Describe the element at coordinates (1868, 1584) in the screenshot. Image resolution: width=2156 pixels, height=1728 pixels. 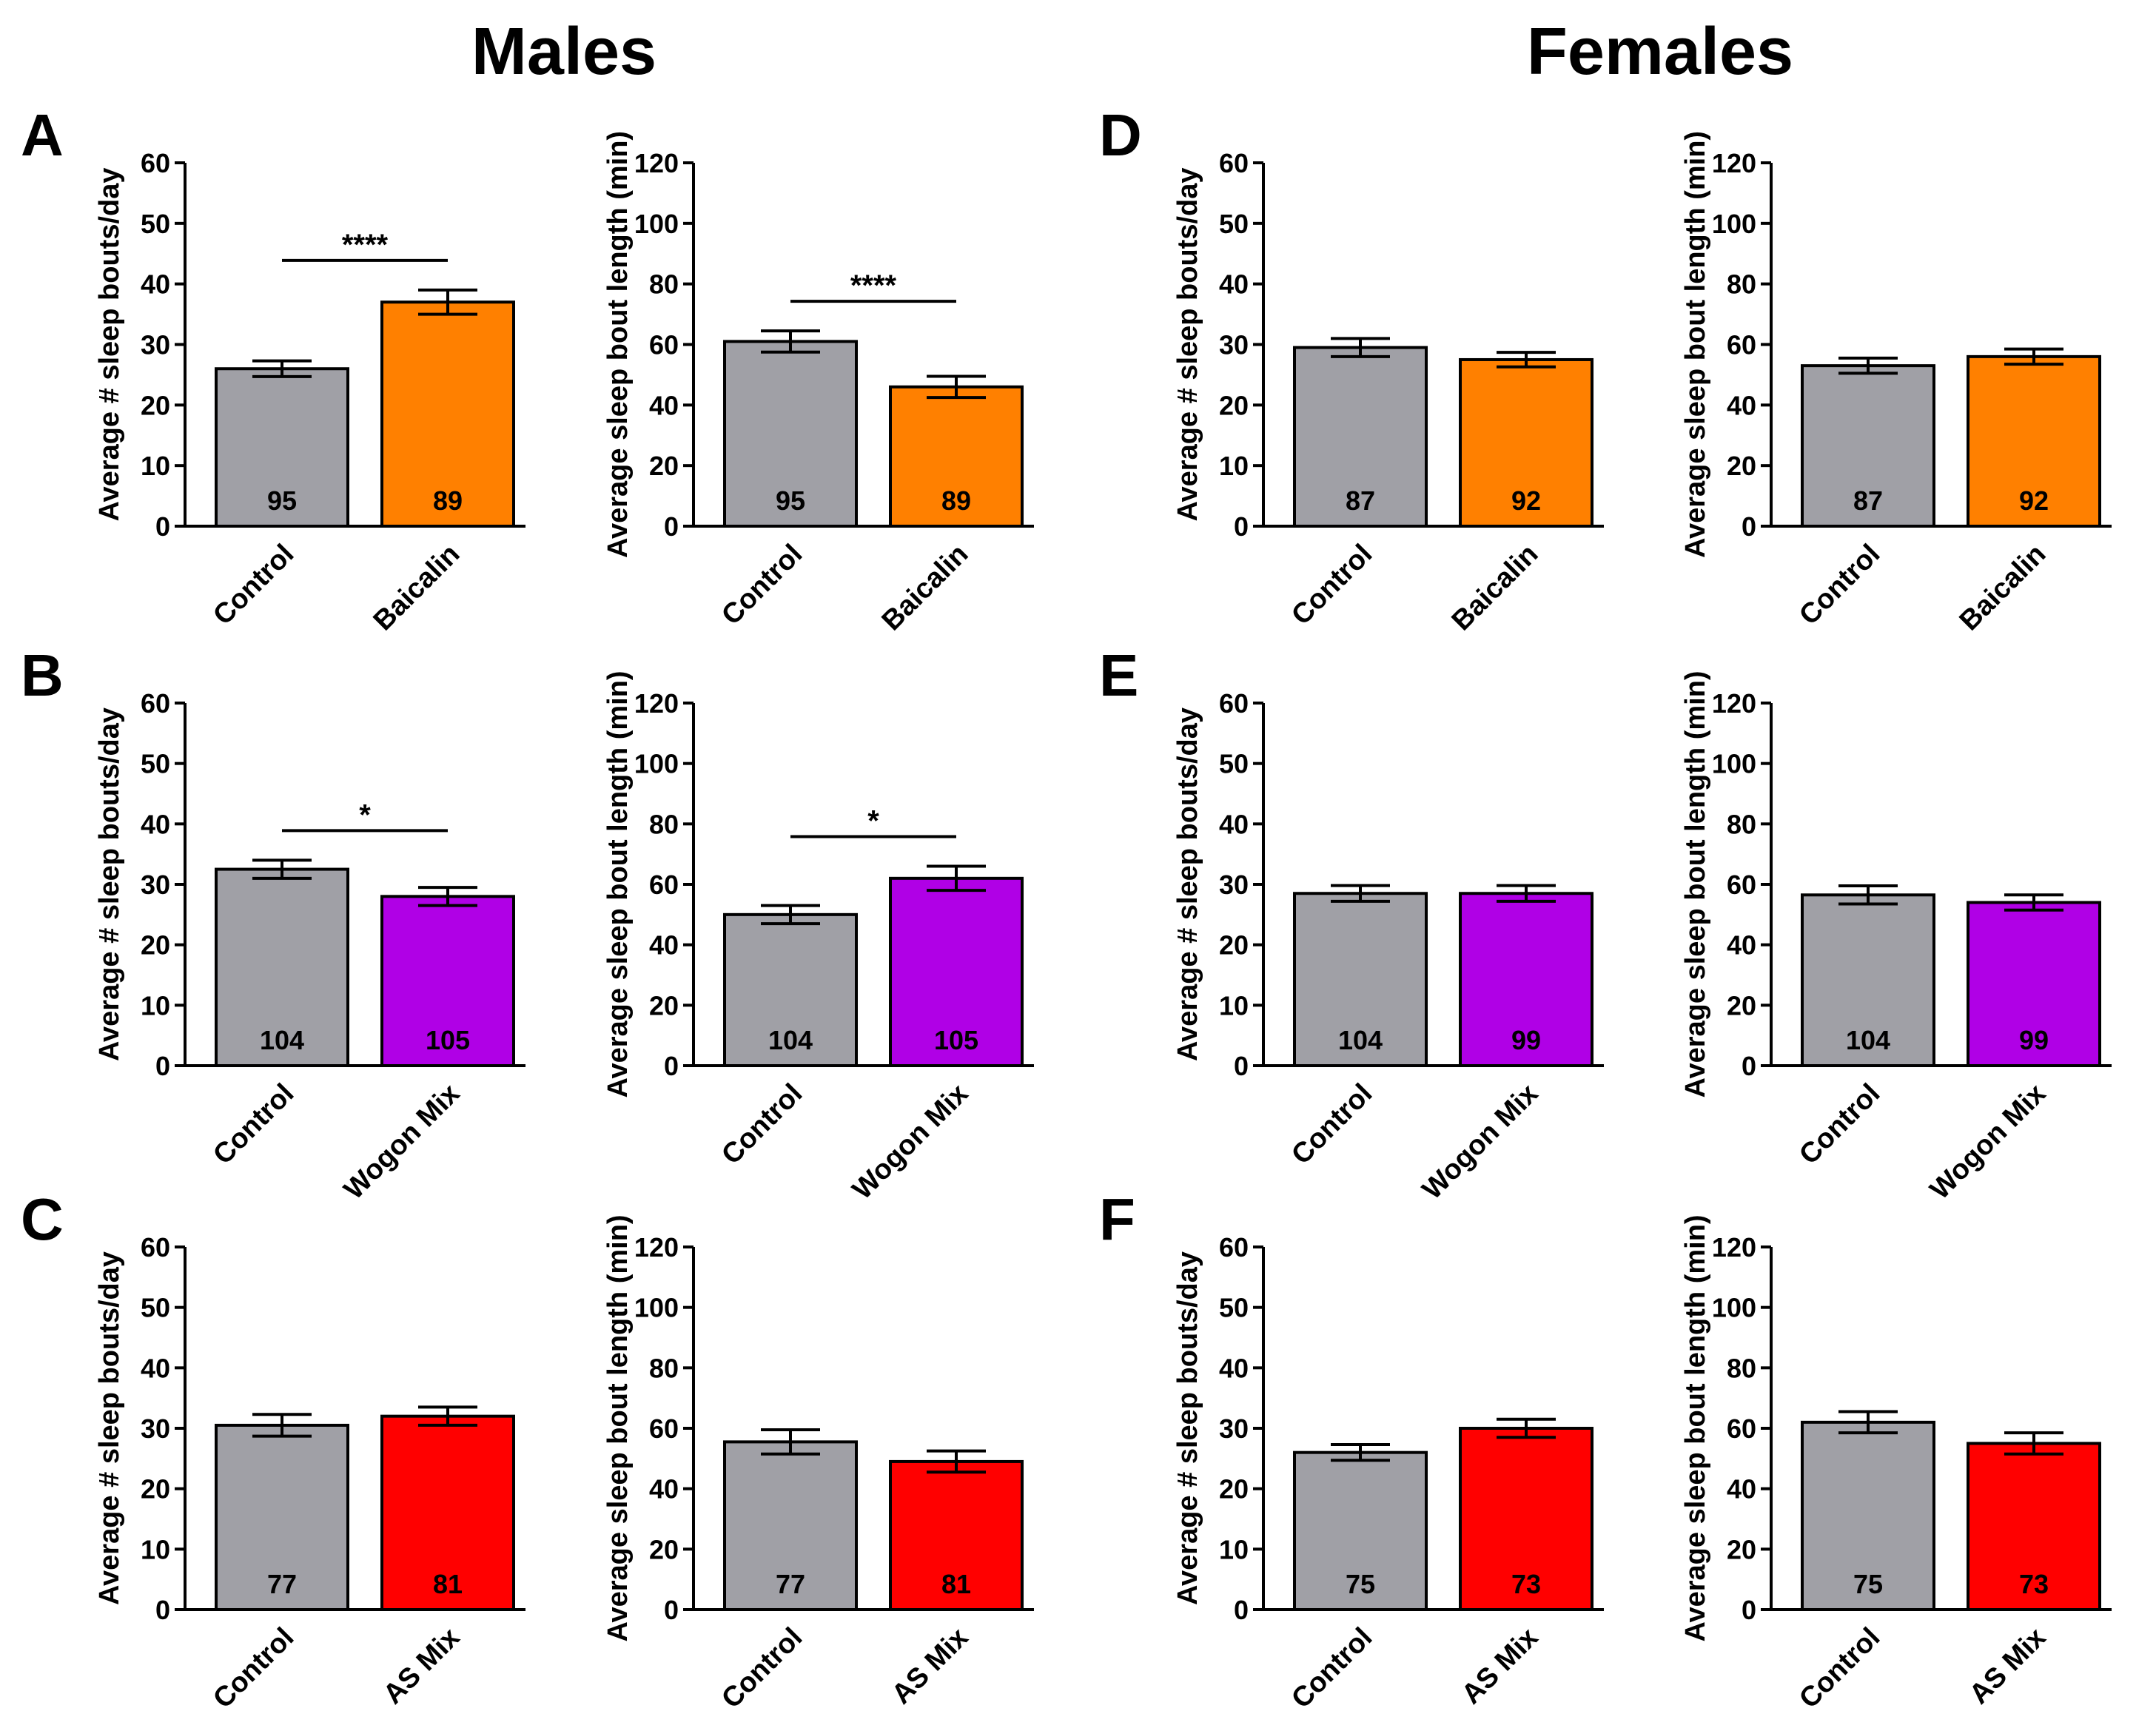
I see `sample-size-label: 75` at that location.